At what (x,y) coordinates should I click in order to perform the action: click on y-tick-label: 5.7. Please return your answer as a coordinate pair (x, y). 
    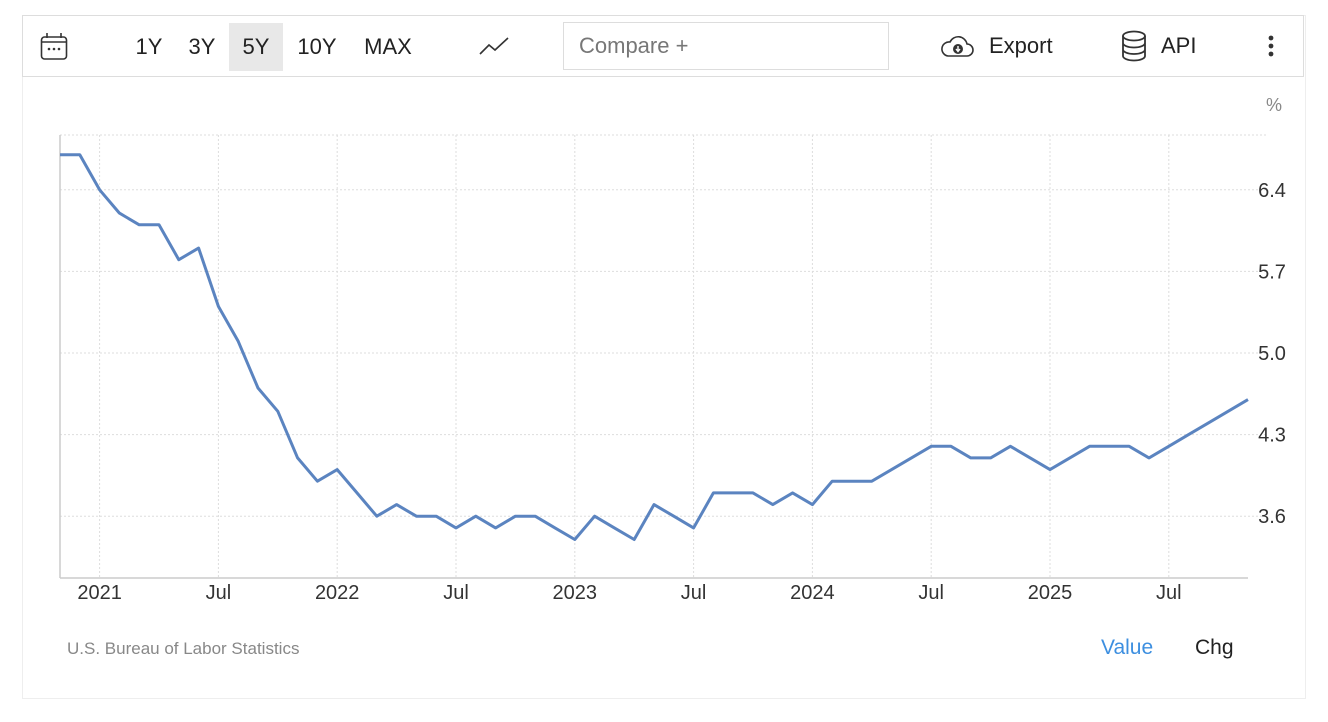
    Looking at the image, I should click on (1272, 272).